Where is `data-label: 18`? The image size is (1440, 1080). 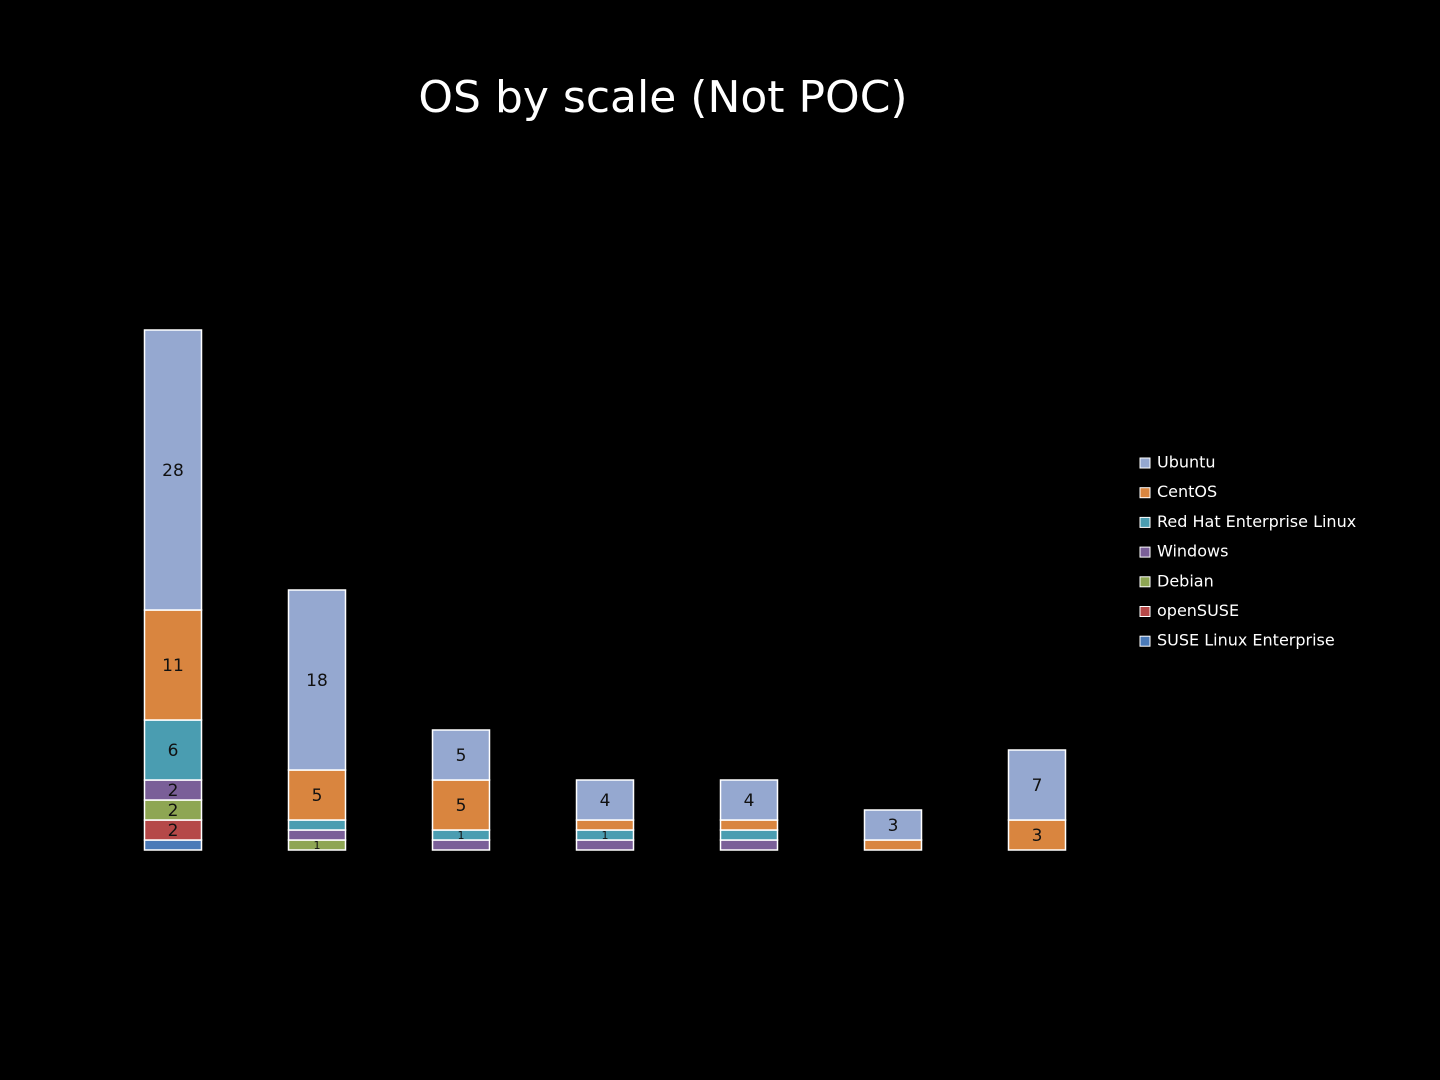 data-label: 18 is located at coordinates (317, 681).